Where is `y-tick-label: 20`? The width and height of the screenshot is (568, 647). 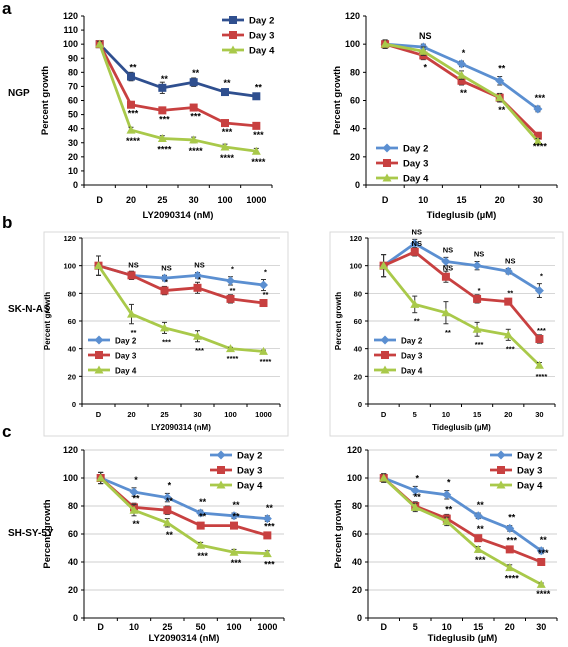
y-tick-label: 20 is located at coordinates (72, 376).